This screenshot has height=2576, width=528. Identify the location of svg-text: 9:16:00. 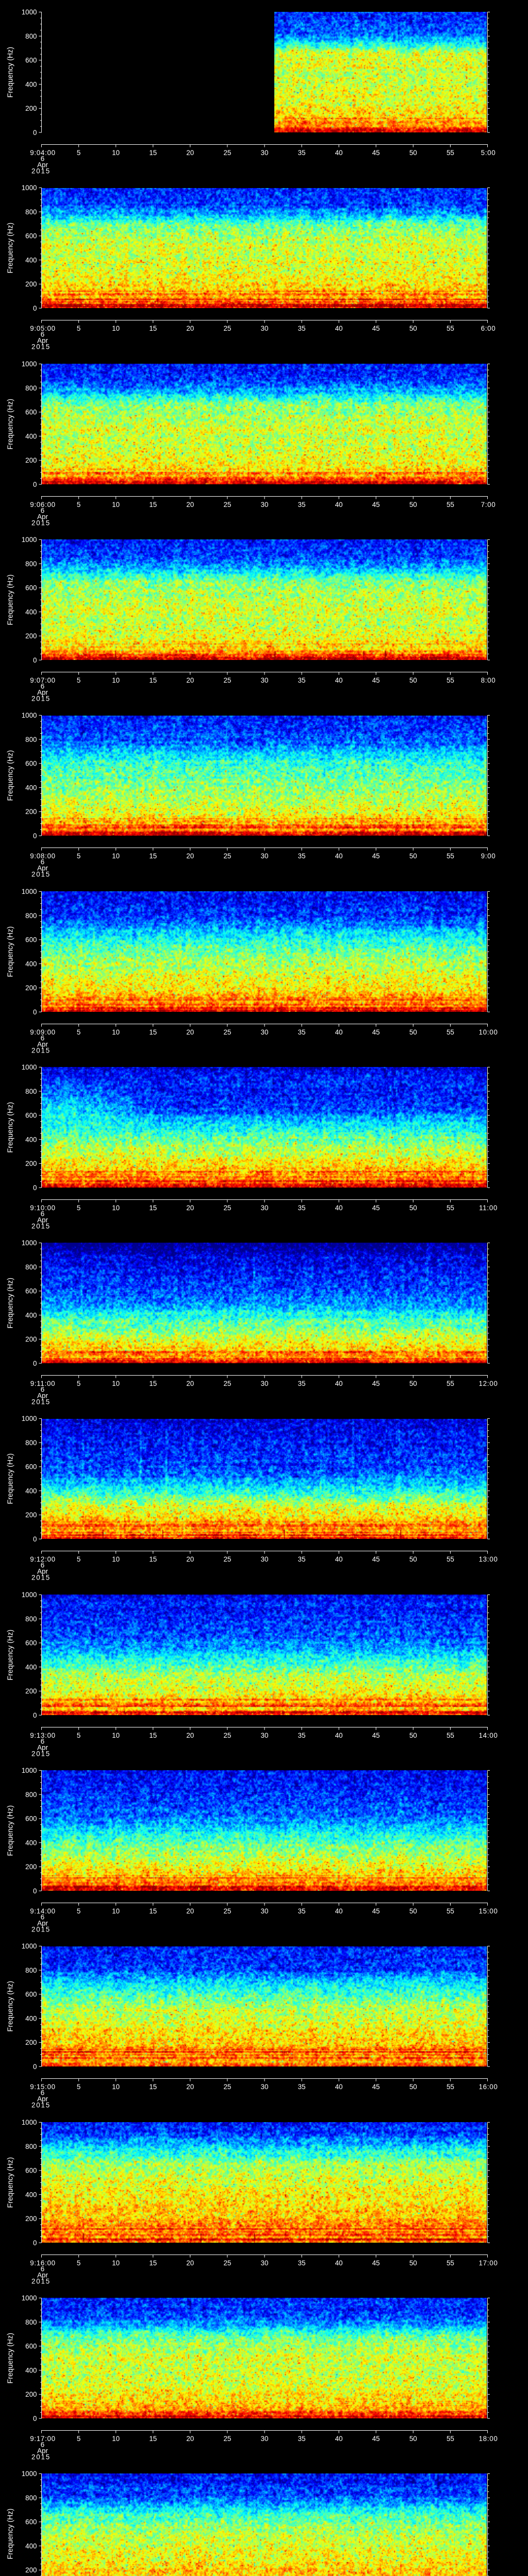
(43, 2262).